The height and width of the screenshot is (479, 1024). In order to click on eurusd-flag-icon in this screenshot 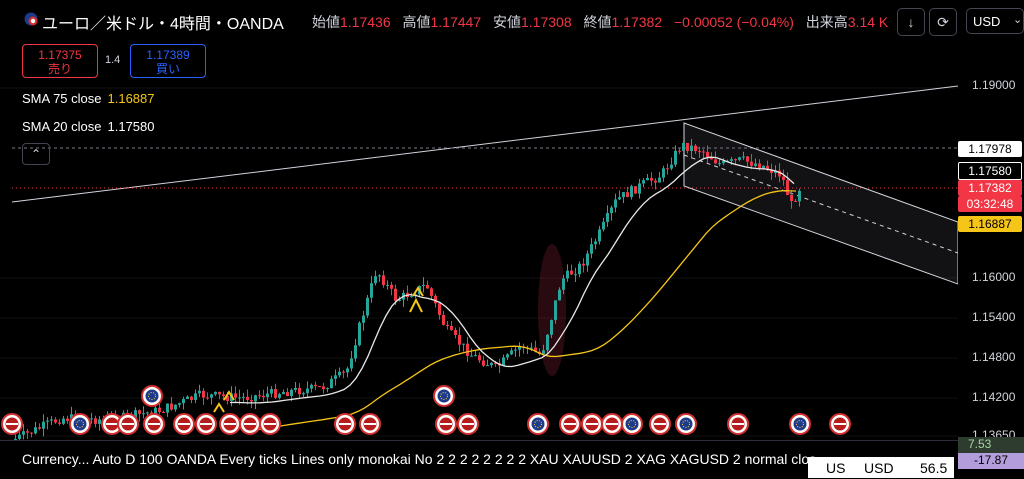, I will do `click(31, 19)`.